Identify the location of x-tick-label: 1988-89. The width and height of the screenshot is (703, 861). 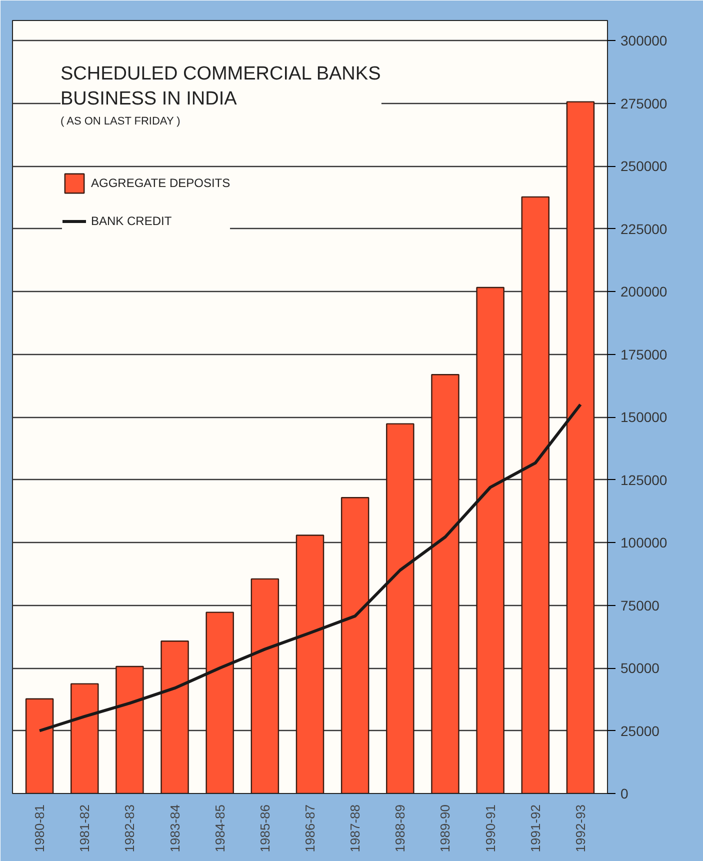
(400, 828).